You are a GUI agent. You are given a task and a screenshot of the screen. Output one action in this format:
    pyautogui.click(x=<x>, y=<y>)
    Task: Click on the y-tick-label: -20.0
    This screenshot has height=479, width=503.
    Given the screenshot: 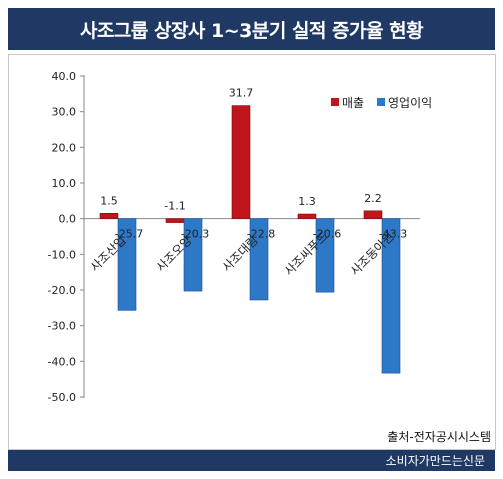 What is the action you would take?
    pyautogui.click(x=62, y=290)
    